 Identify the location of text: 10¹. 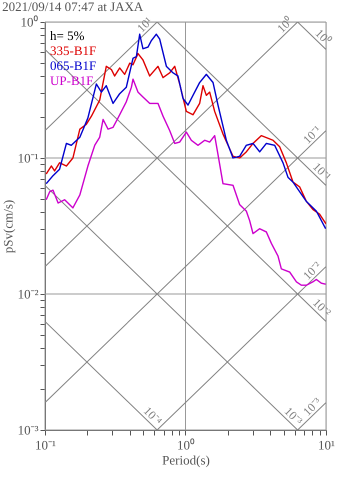
(145, 25).